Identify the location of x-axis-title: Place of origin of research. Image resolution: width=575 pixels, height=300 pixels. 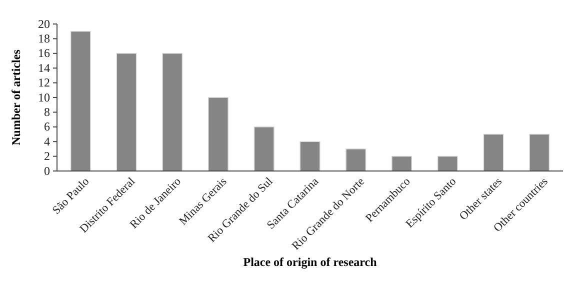
(310, 262).